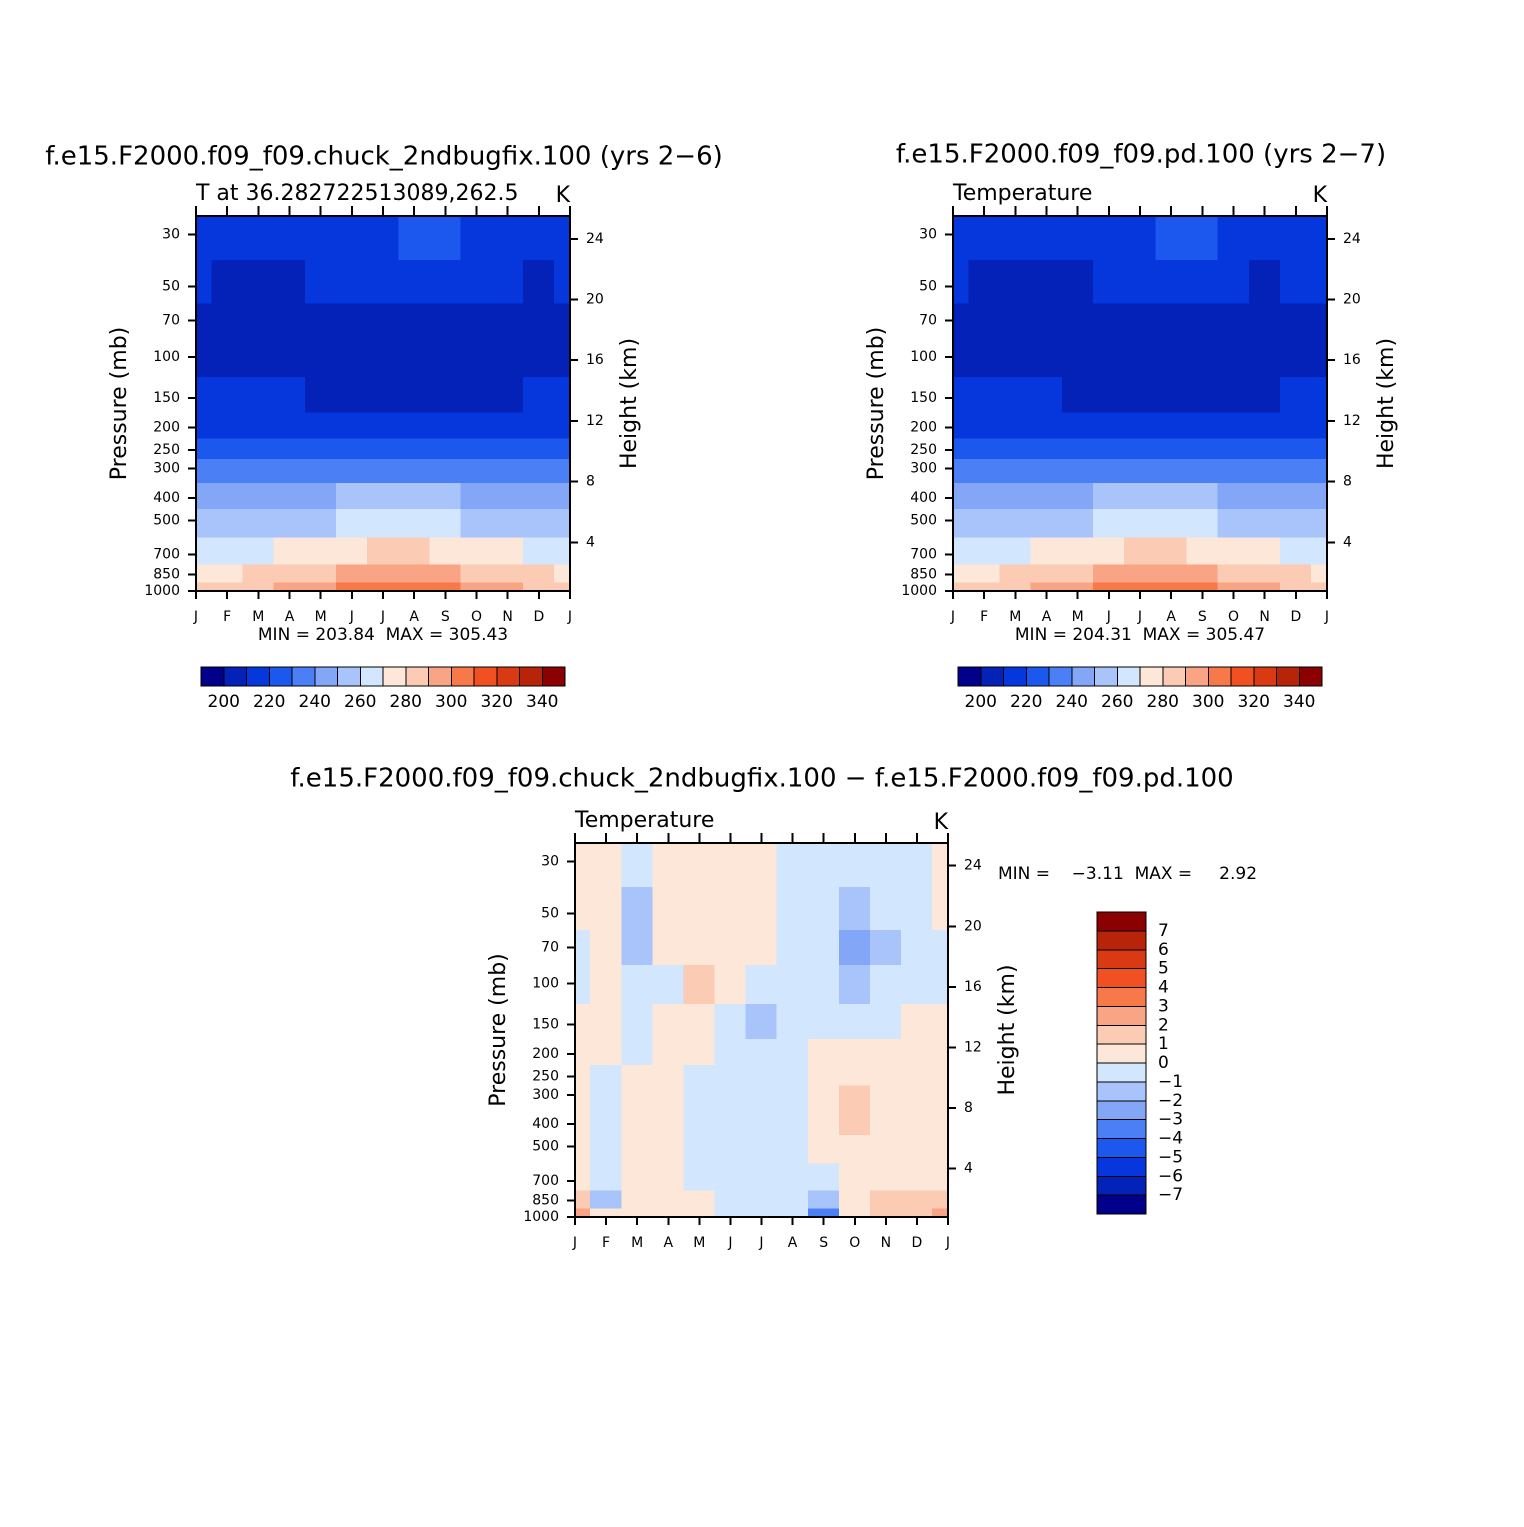  What do you see at coordinates (1163, 931) in the screenshot?
I see `colorbar-label: 7` at bounding box center [1163, 931].